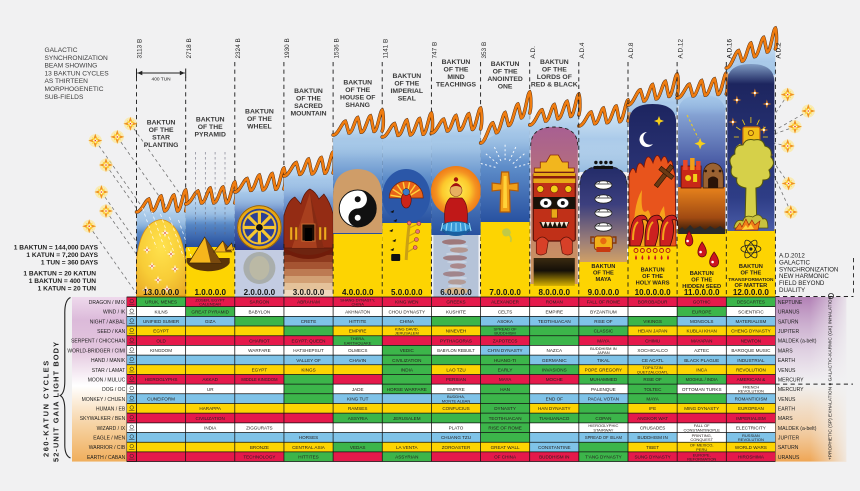  What do you see at coordinates (505, 389) in the screenshot?
I see `svg-text: HAN` at bounding box center [505, 389].